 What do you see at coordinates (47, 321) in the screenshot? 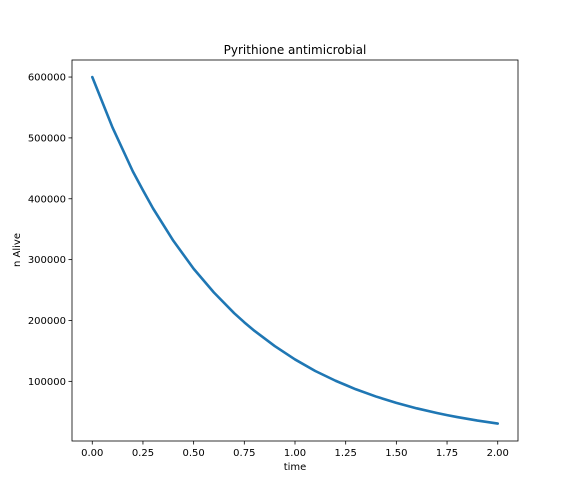
I see `y-tick-label: 200000` at bounding box center [47, 321].